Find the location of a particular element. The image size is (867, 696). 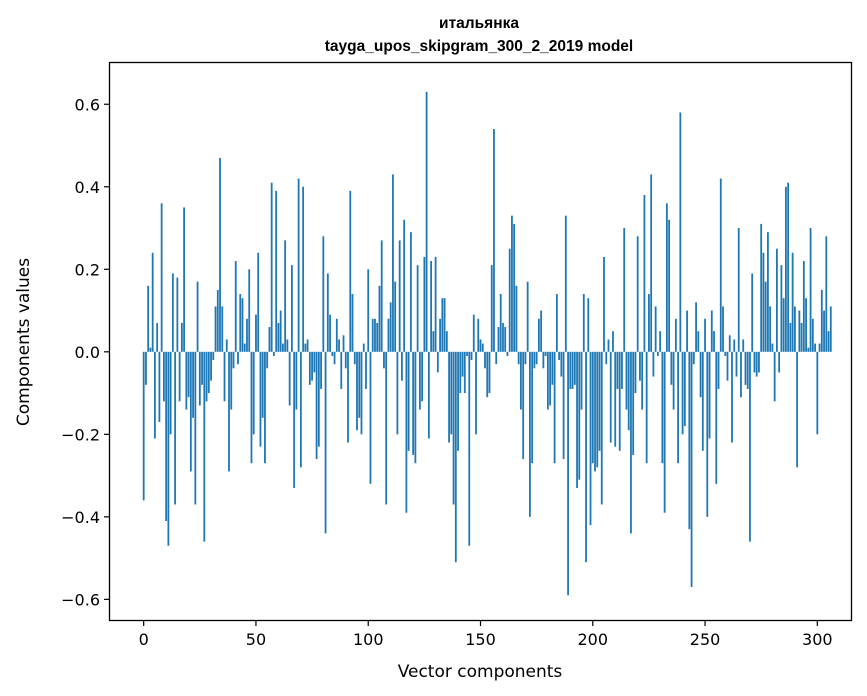

x-tick-label: 250 is located at coordinates (705, 639).